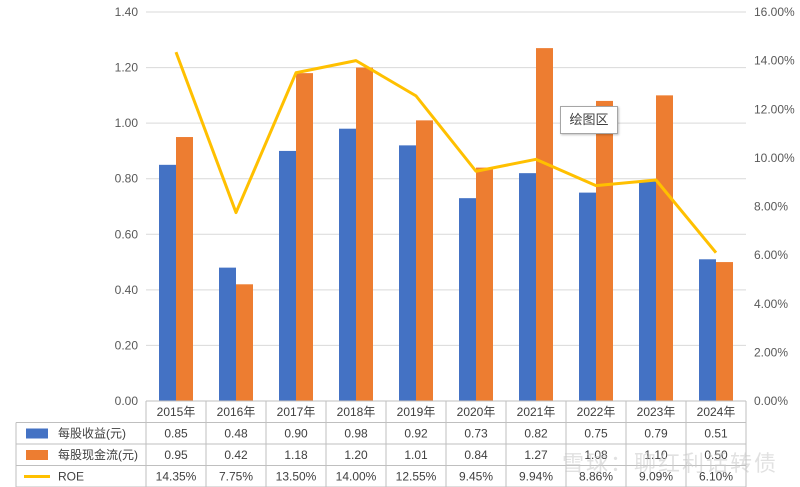 This screenshot has height=487, width=800. Describe the element at coordinates (296, 412) in the screenshot. I see `category-label: 2017年` at that location.